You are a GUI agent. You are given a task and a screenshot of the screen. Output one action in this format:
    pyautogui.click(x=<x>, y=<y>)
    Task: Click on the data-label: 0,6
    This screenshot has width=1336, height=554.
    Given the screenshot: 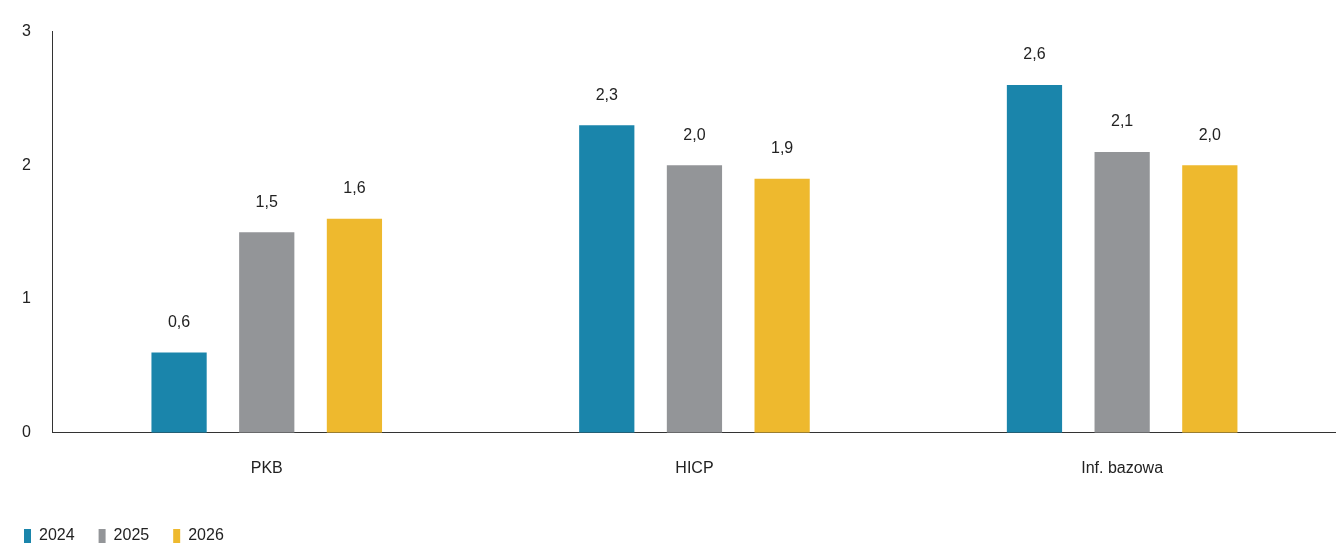 What is the action you would take?
    pyautogui.click(x=179, y=321)
    